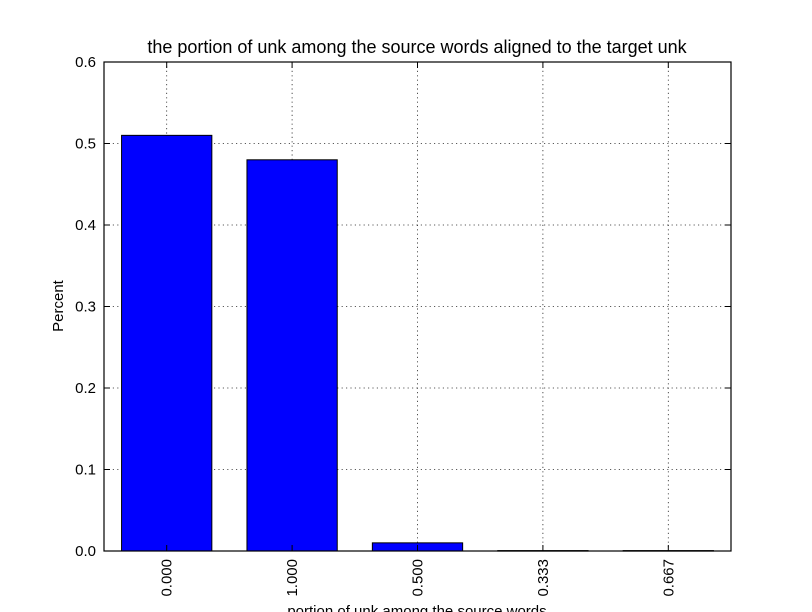 This screenshot has height=612, width=812. Describe the element at coordinates (85, 62) in the screenshot. I see `y-tick-label: 0.6` at that location.